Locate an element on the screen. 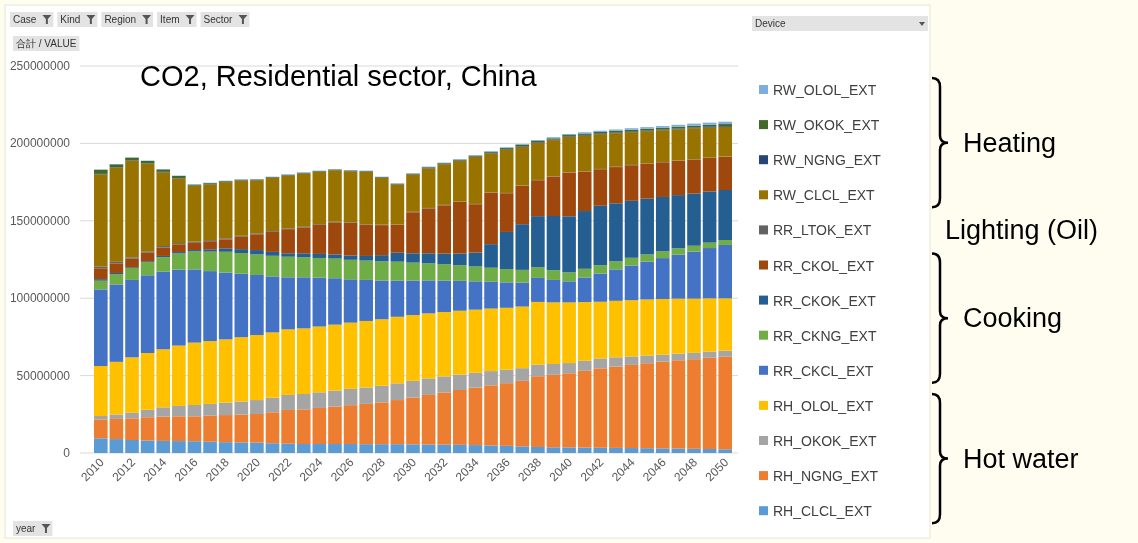  chart-title: CO2, Residential sector, China is located at coordinates (339, 76).